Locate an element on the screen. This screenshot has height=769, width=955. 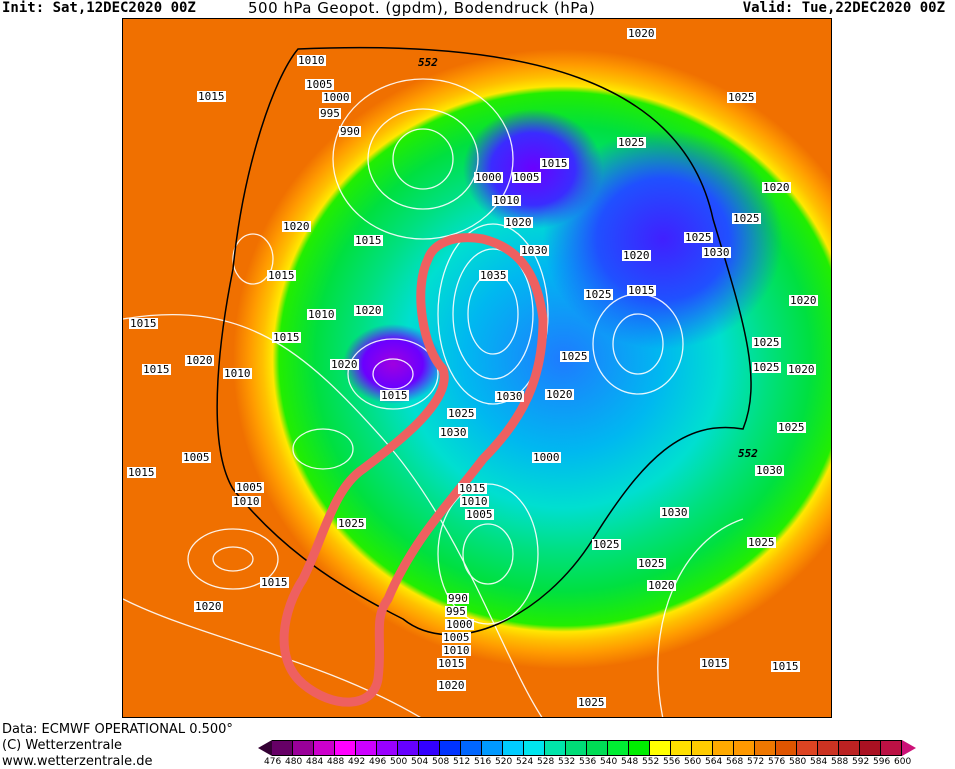
colorbar-tick-label: 576 is located at coordinates (777, 762).